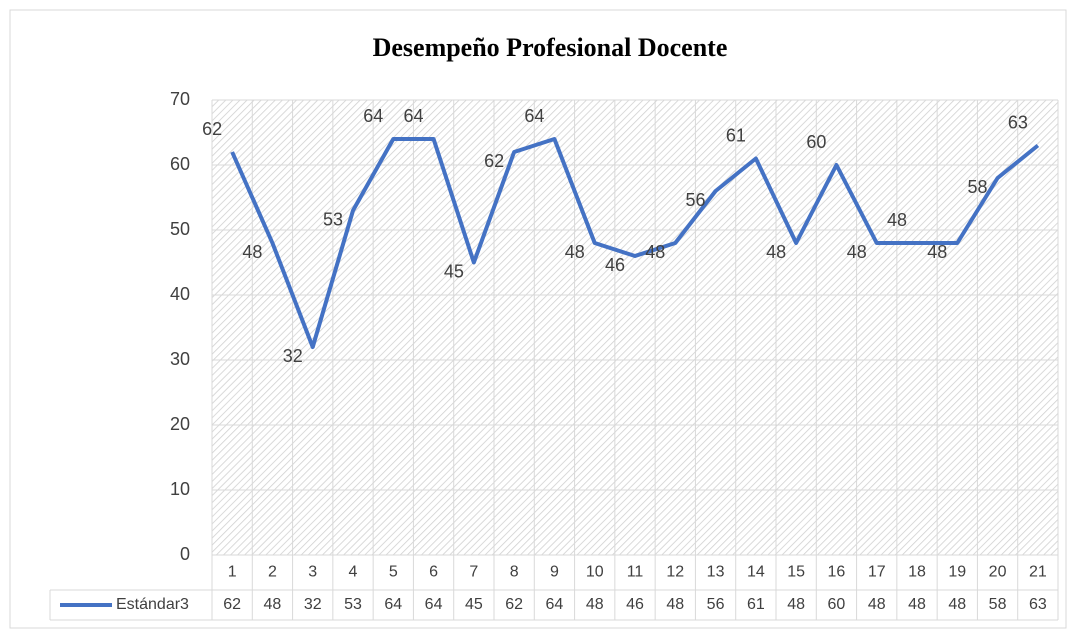 The width and height of the screenshot is (1072, 635). Describe the element at coordinates (595, 572) in the screenshot. I see `x-tick-label: 10` at that location.